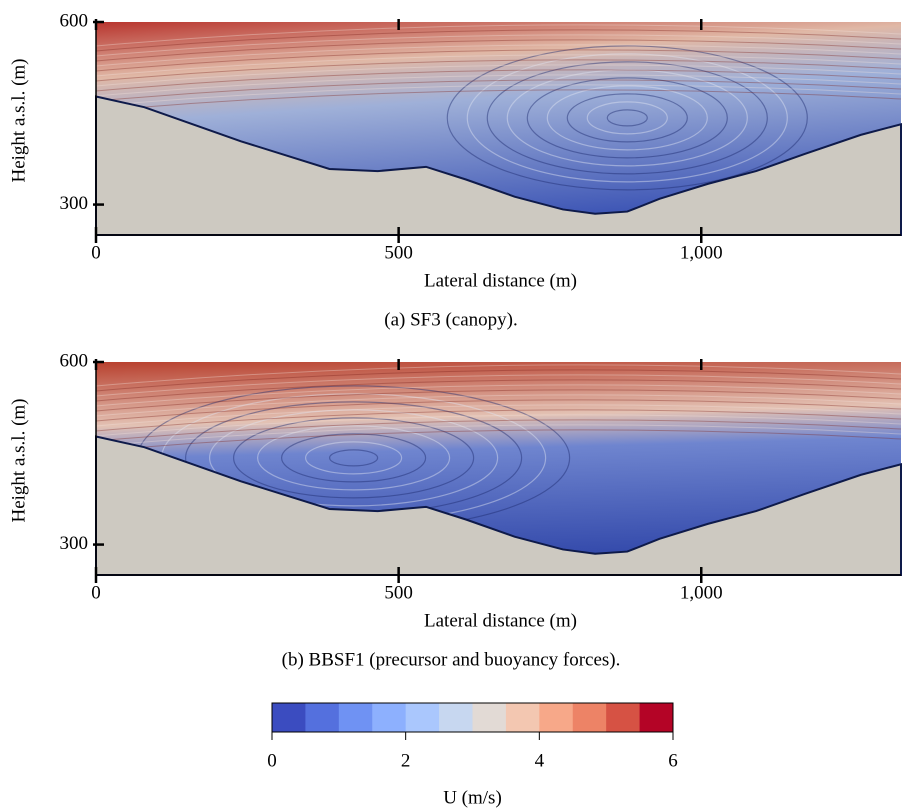 This screenshot has width=902, height=810. What do you see at coordinates (451, 319) in the screenshot?
I see `panel-caption: (a) SF3 (canopy).` at bounding box center [451, 319].